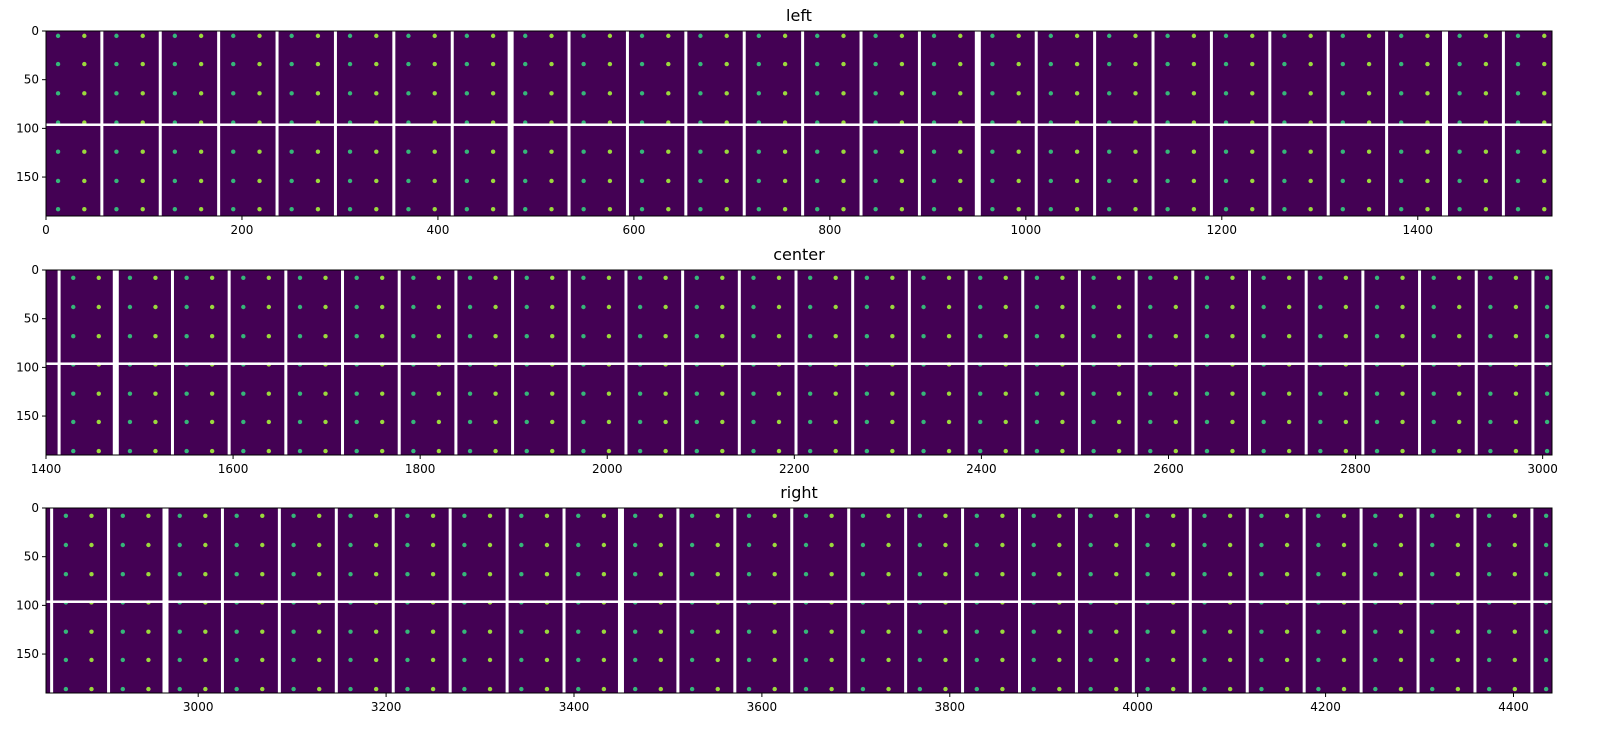  What do you see at coordinates (1325, 707) in the screenshot?
I see `x-tick-label: 4200` at bounding box center [1325, 707].